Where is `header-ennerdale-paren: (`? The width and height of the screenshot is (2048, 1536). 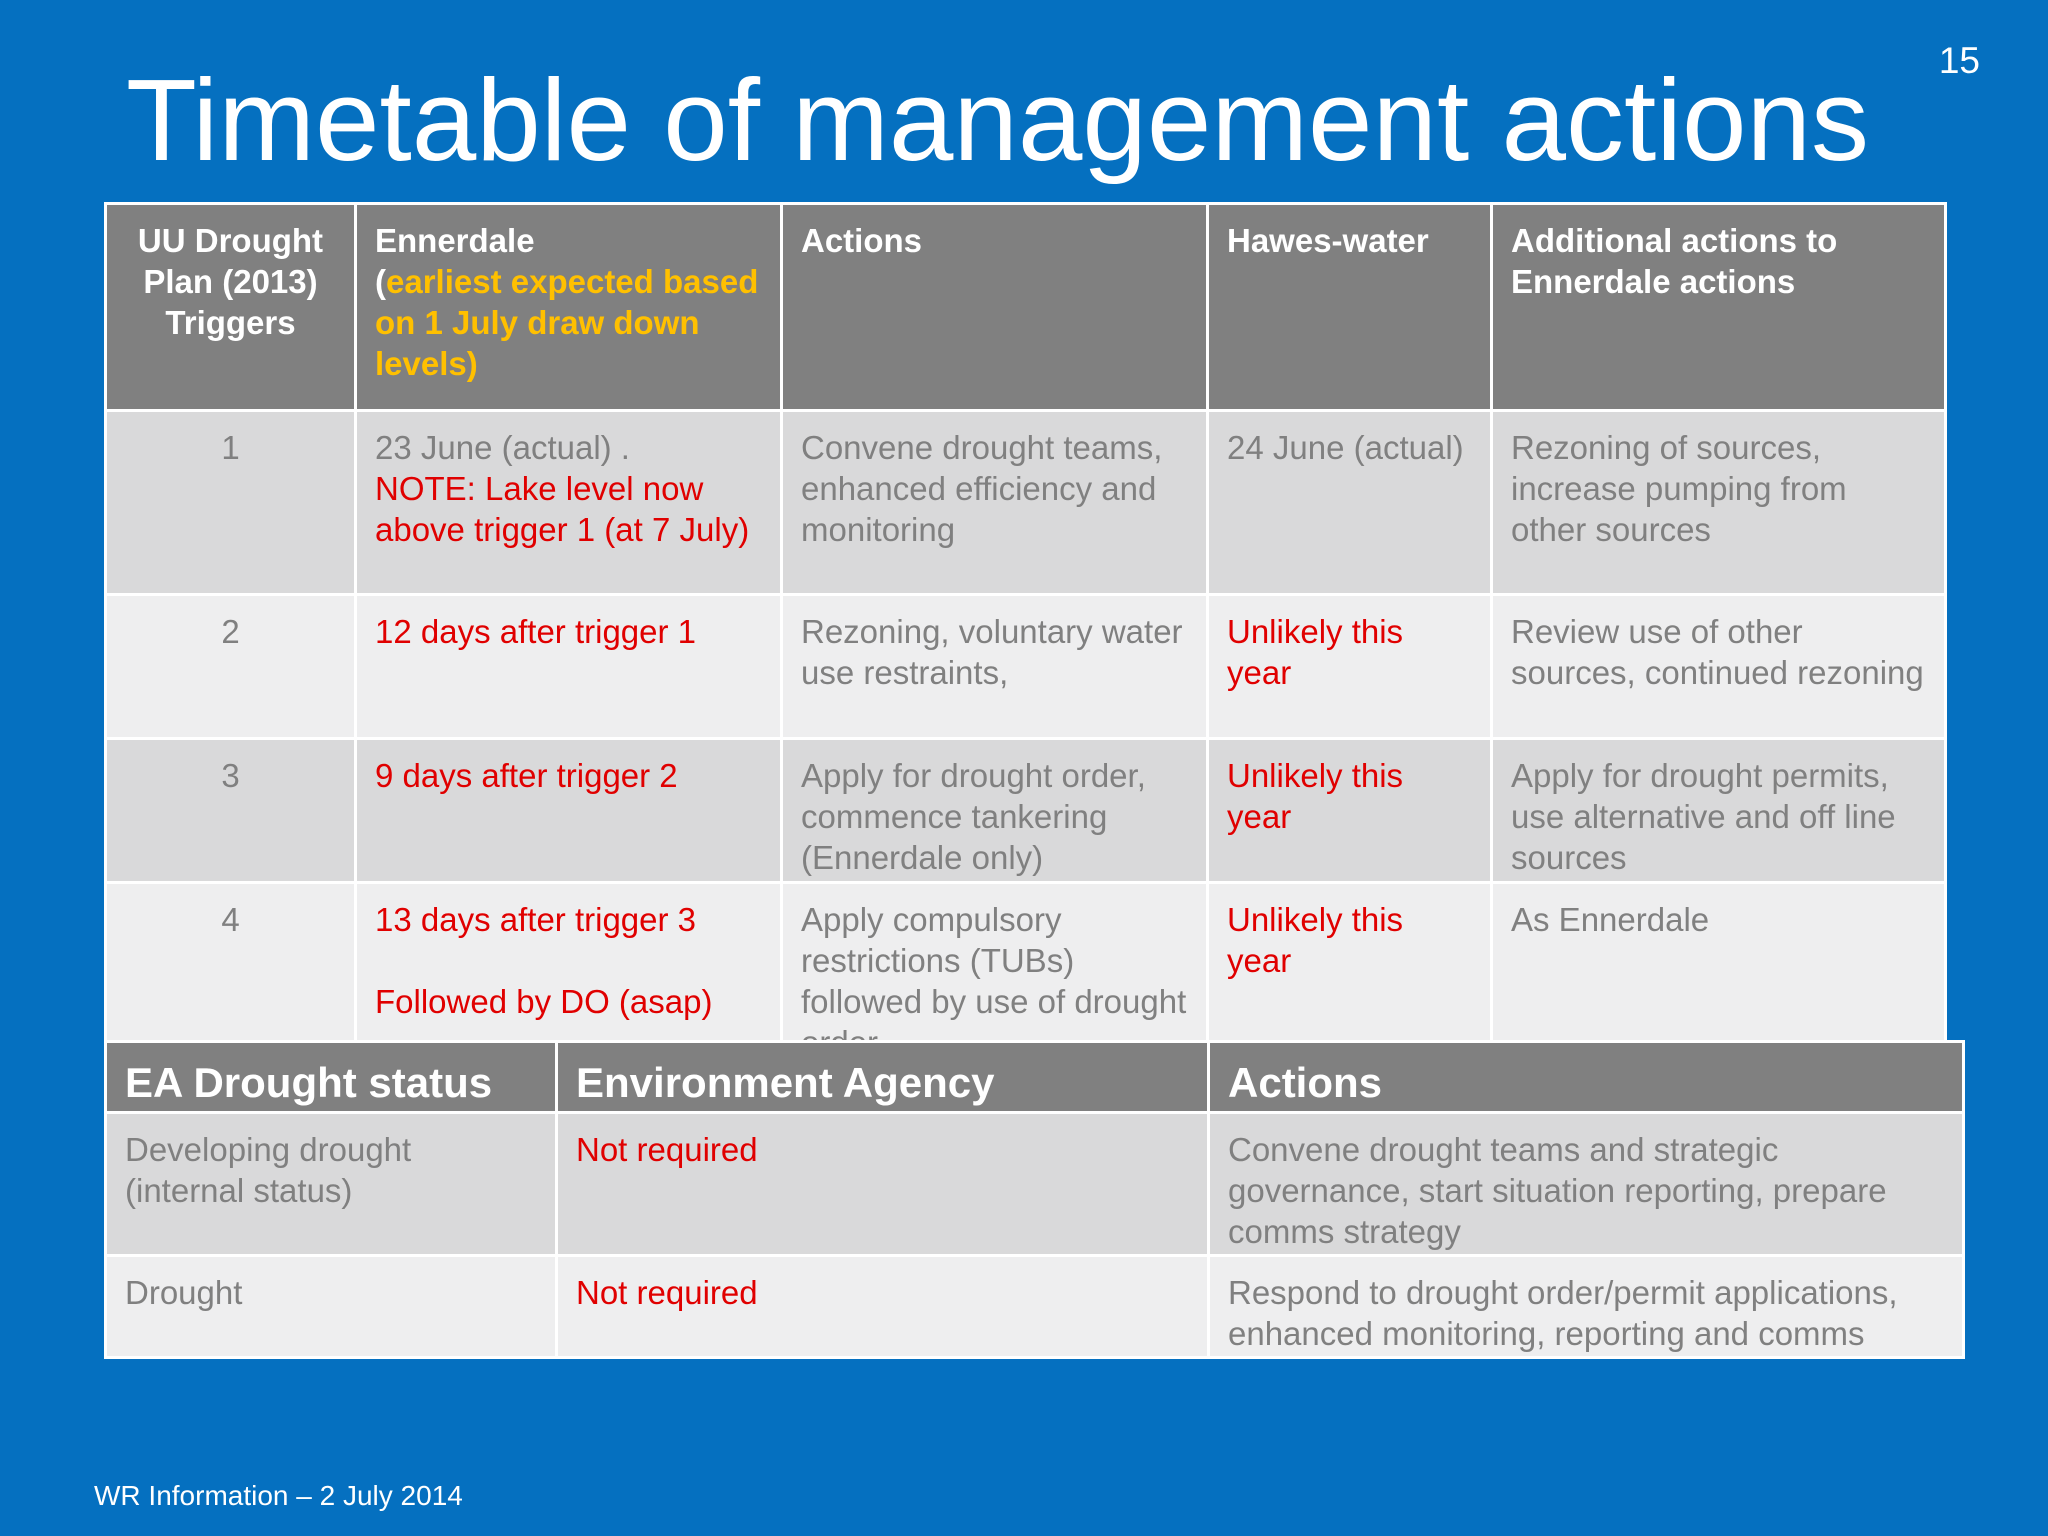 header-ennerdale-paren: ( is located at coordinates (380, 281).